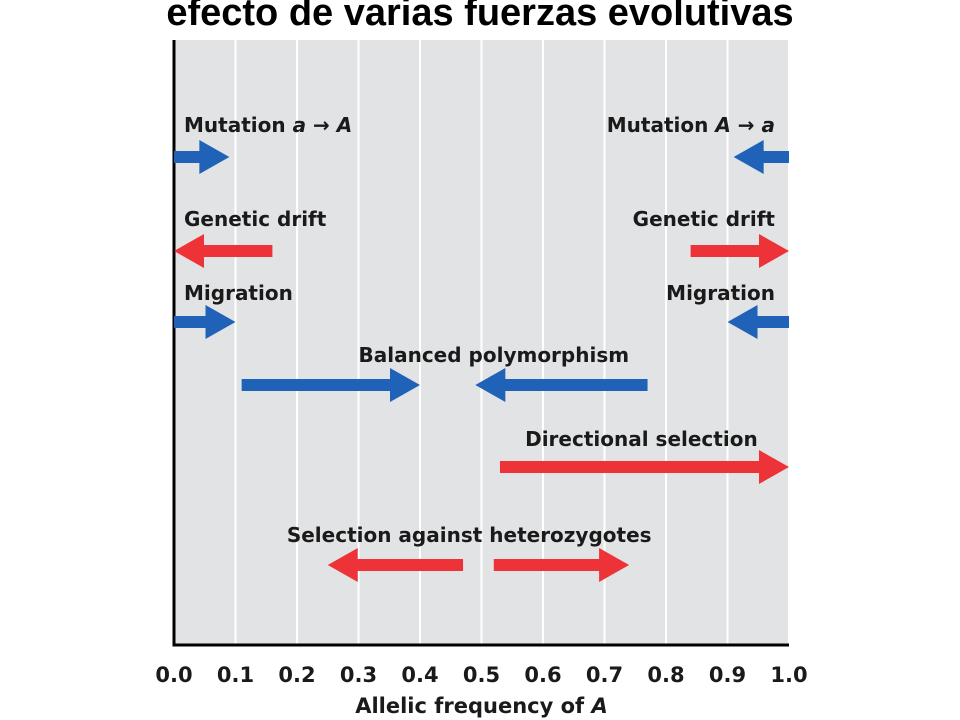 Image resolution: width=960 pixels, height=720 pixels. I want to click on label-drift-right: Genetic drift, so click(704, 219).